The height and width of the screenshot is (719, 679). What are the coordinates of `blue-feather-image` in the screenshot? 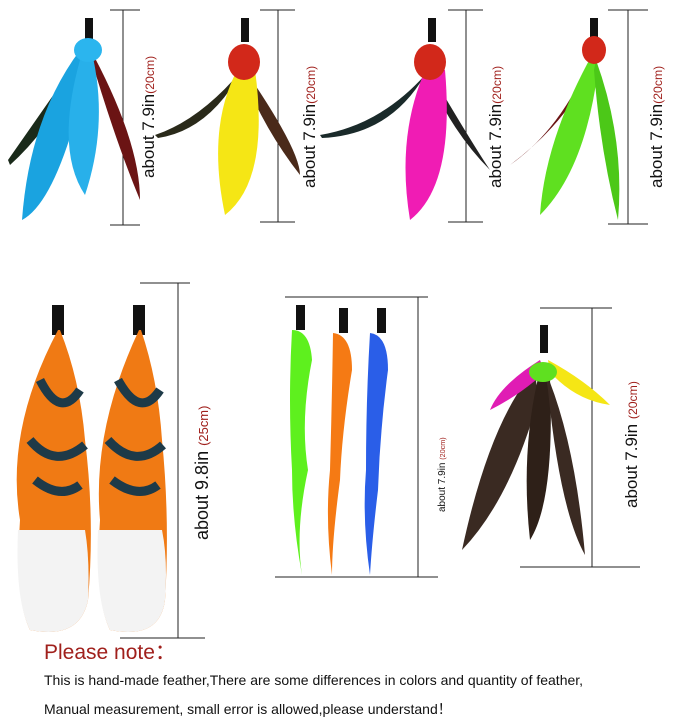 It's located at (74, 119).